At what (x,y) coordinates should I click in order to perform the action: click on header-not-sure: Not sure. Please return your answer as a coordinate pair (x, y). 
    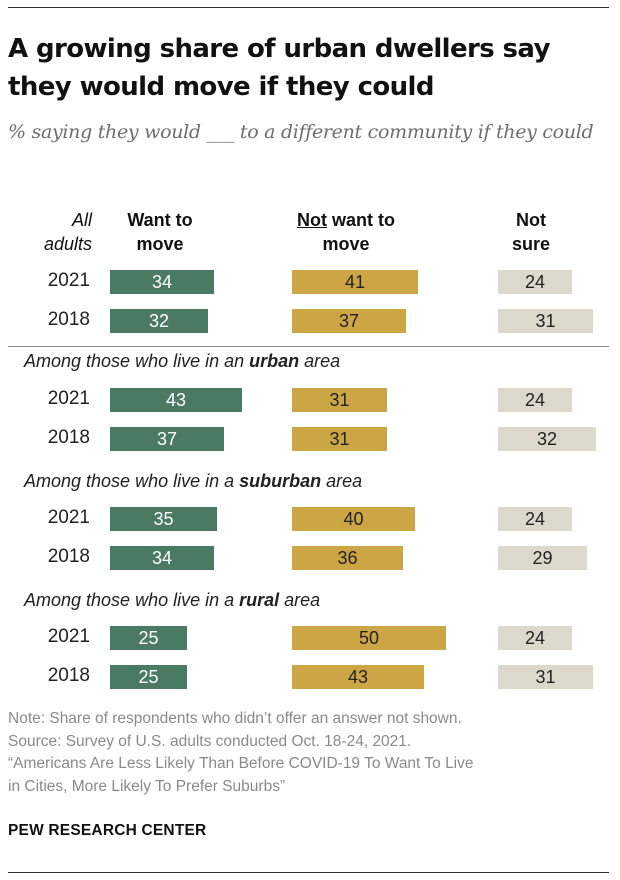
    Looking at the image, I should click on (531, 232).